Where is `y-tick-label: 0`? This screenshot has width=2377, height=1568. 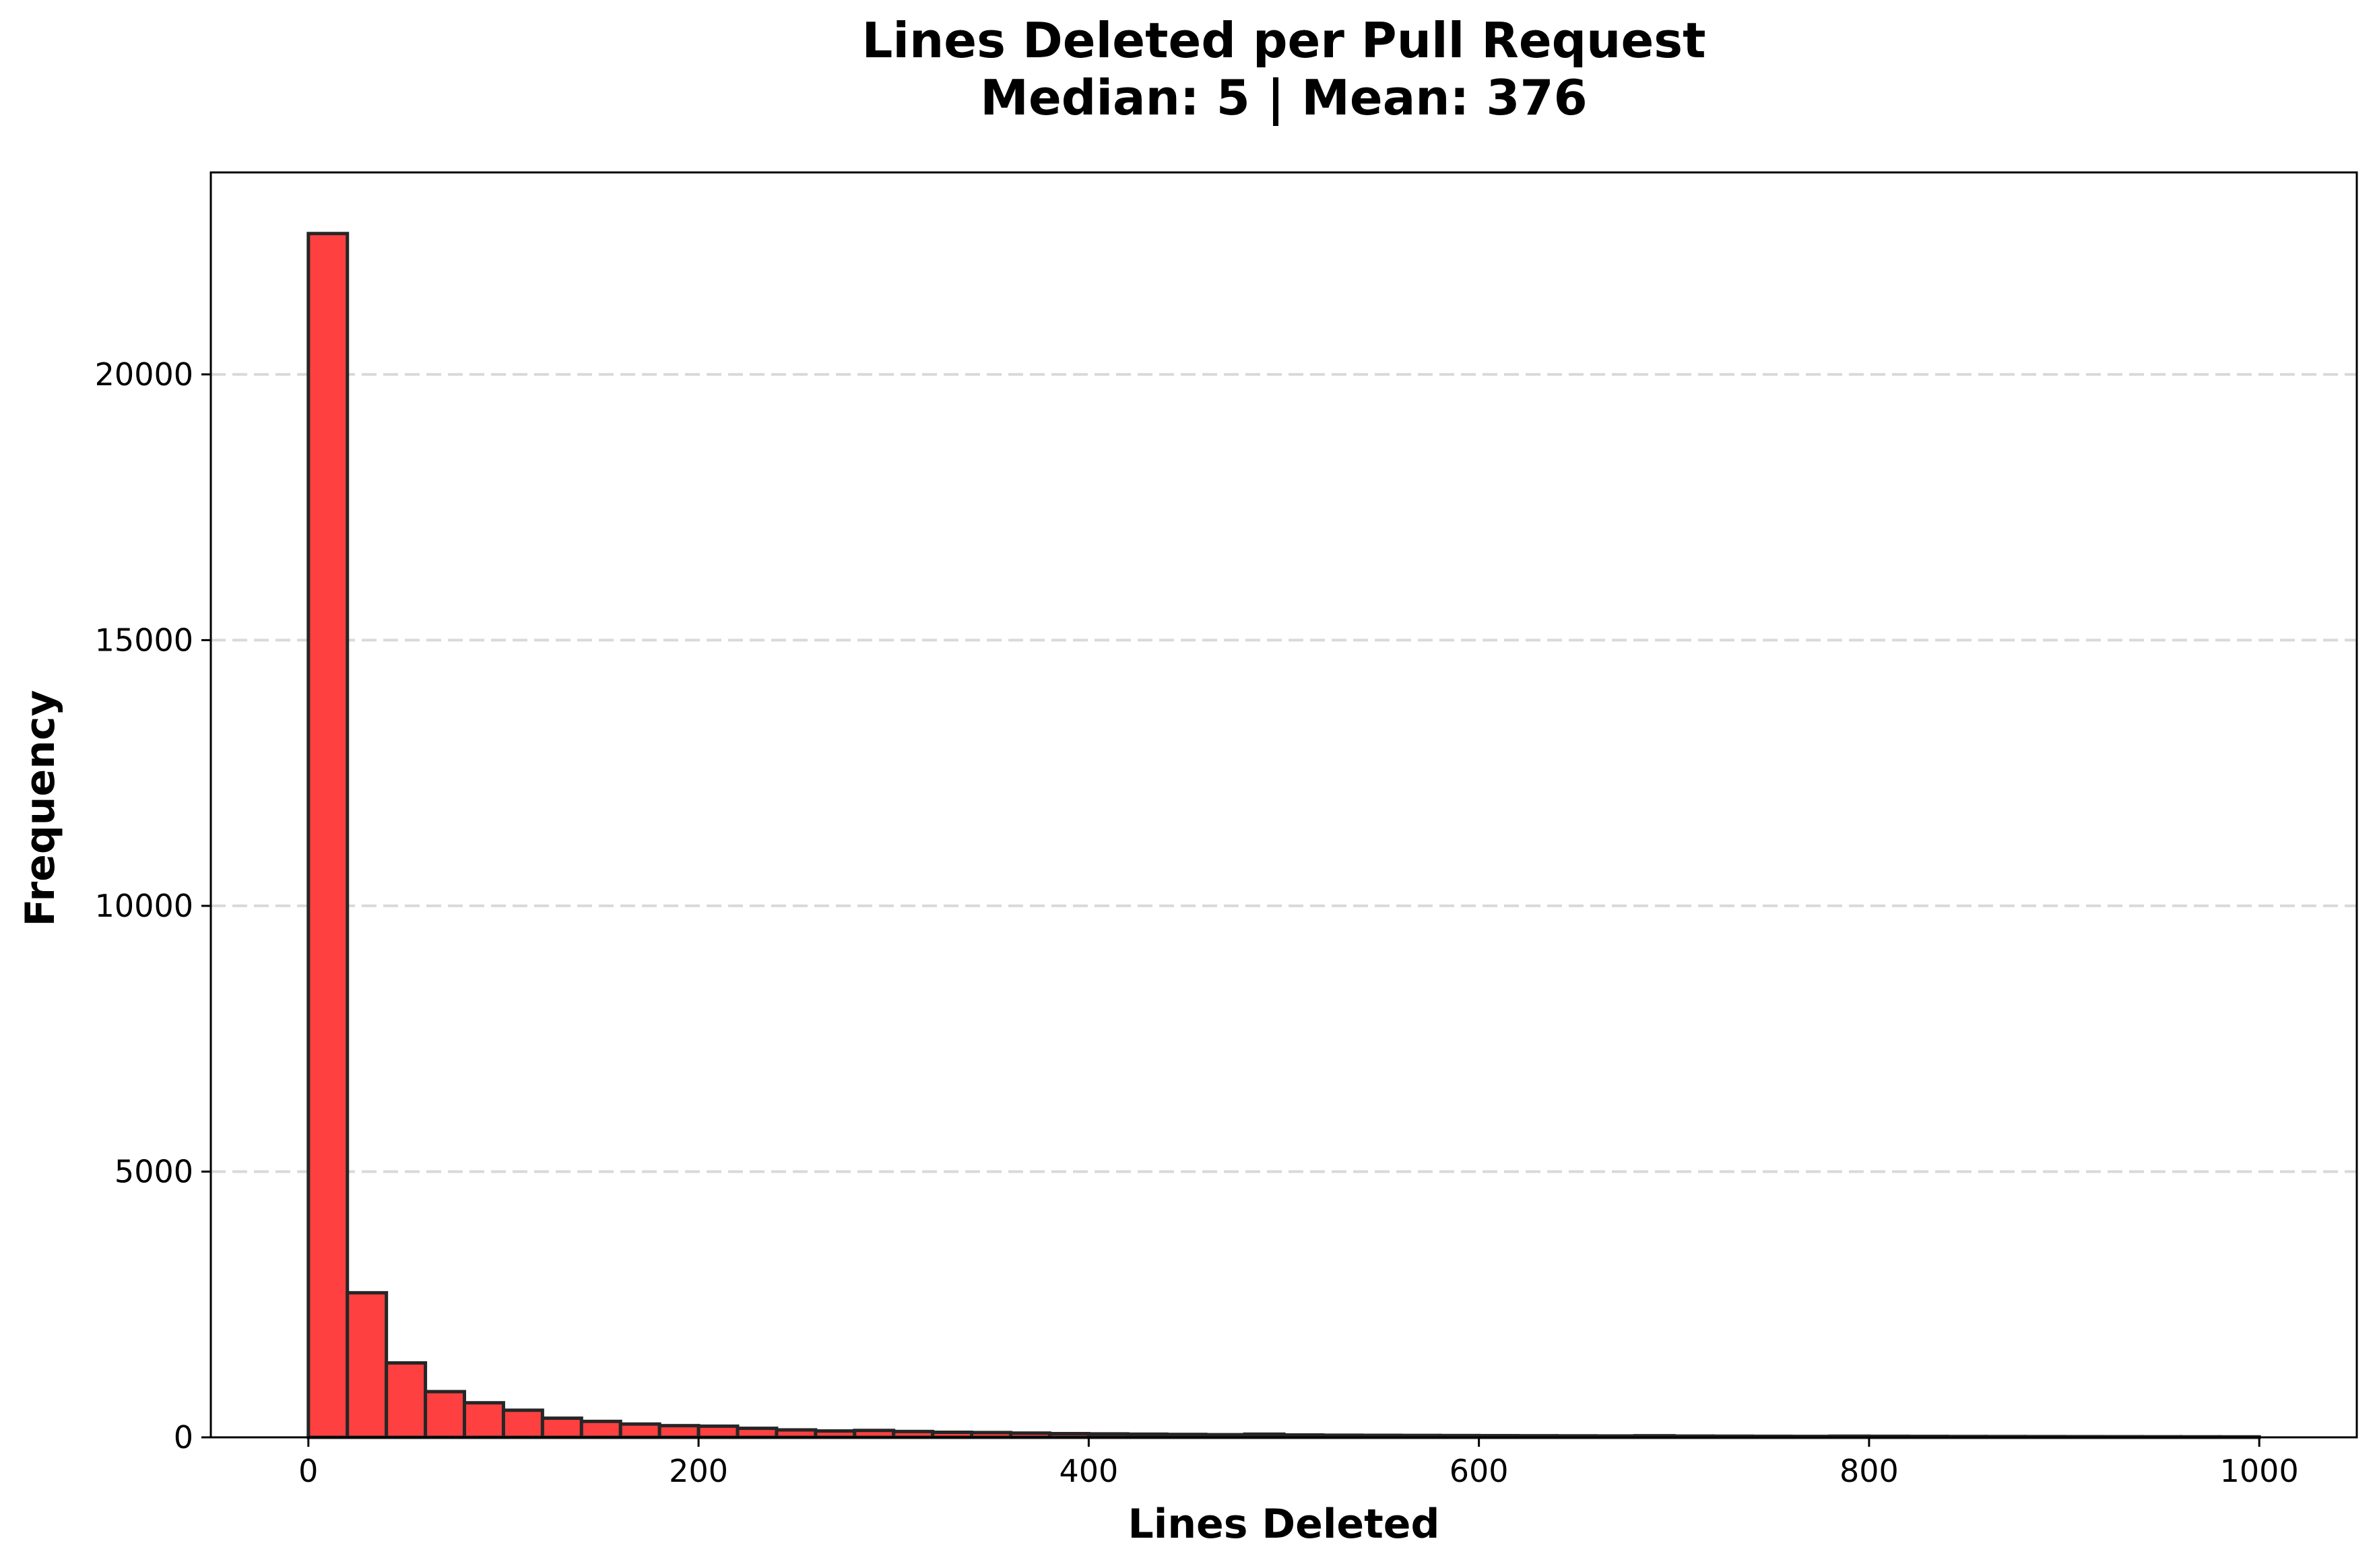
y-tick-label: 0 is located at coordinates (184, 1437).